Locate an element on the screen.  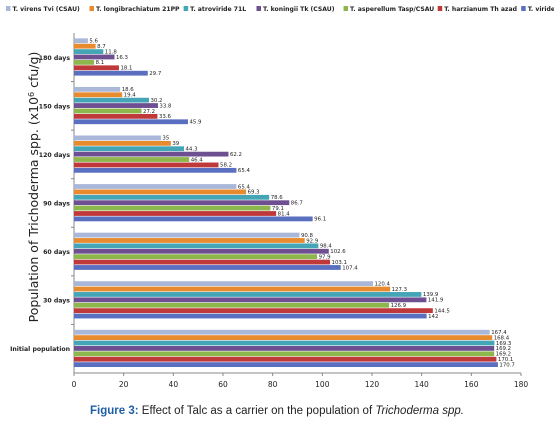
bar-value-label: 18.1 is located at coordinates (126, 69).